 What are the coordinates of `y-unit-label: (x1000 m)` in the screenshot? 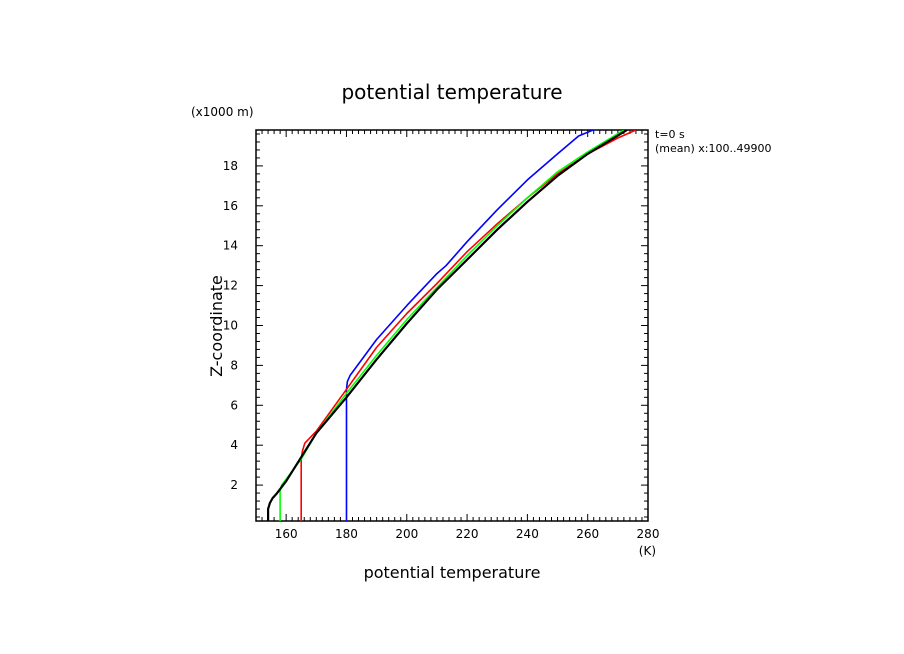 It's located at (222, 112).